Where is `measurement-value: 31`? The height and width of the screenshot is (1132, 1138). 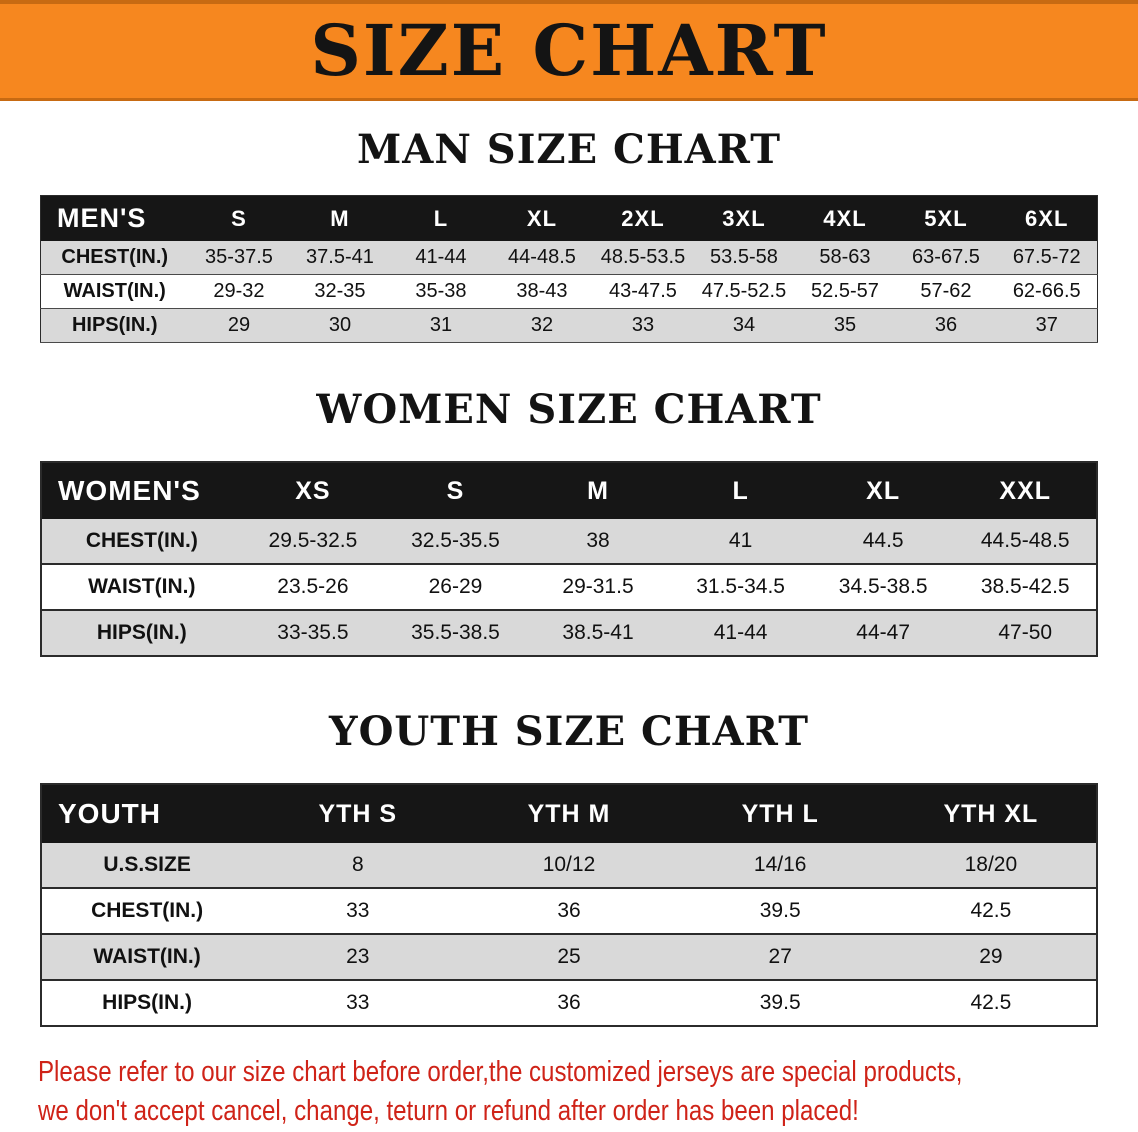 measurement-value: 31 is located at coordinates (441, 325).